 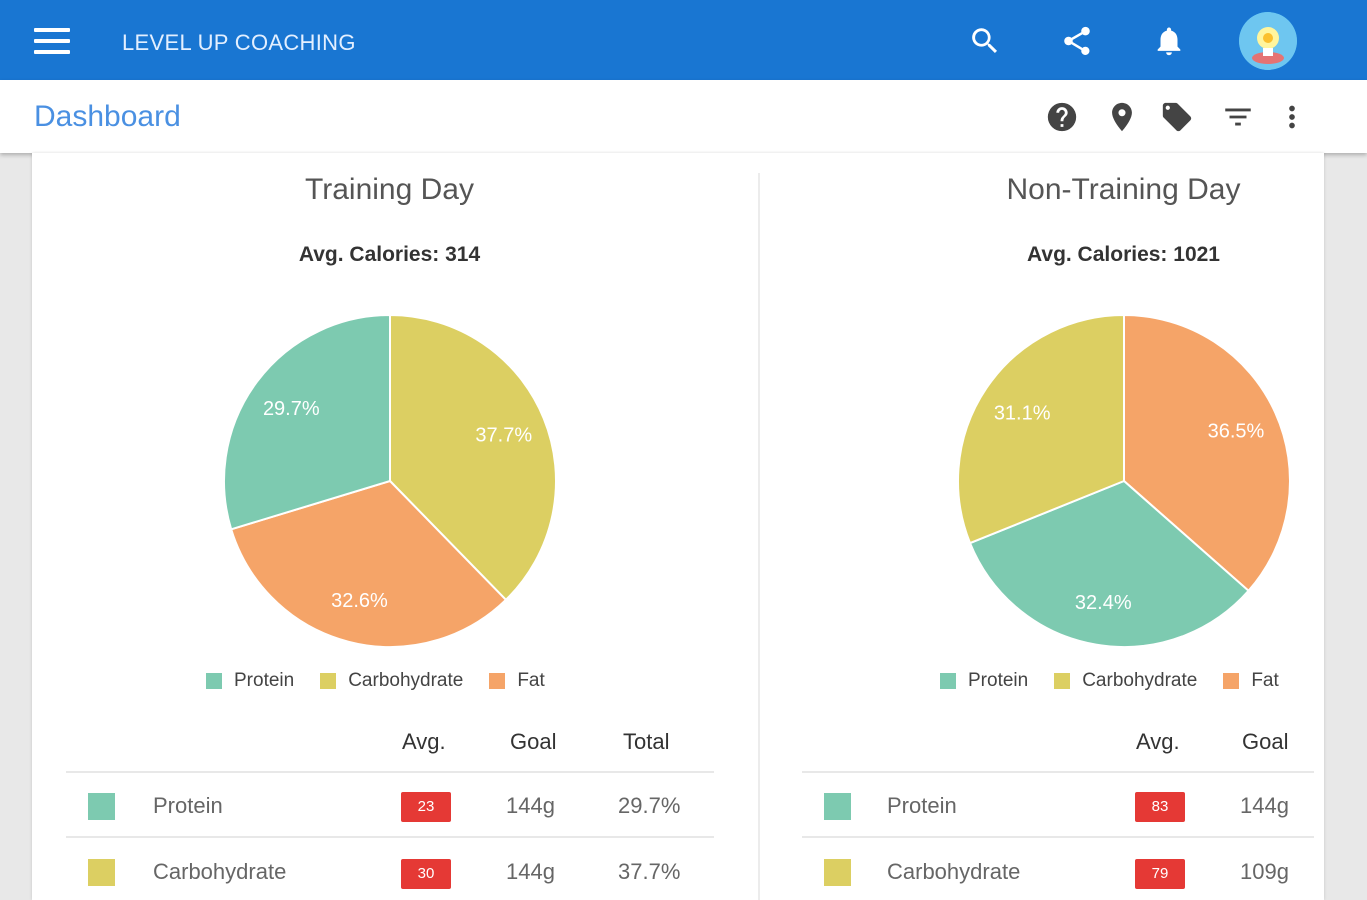 What do you see at coordinates (1123, 254) in the screenshot?
I see `non-training-avg-calories: Avg. Calories: 1021` at bounding box center [1123, 254].